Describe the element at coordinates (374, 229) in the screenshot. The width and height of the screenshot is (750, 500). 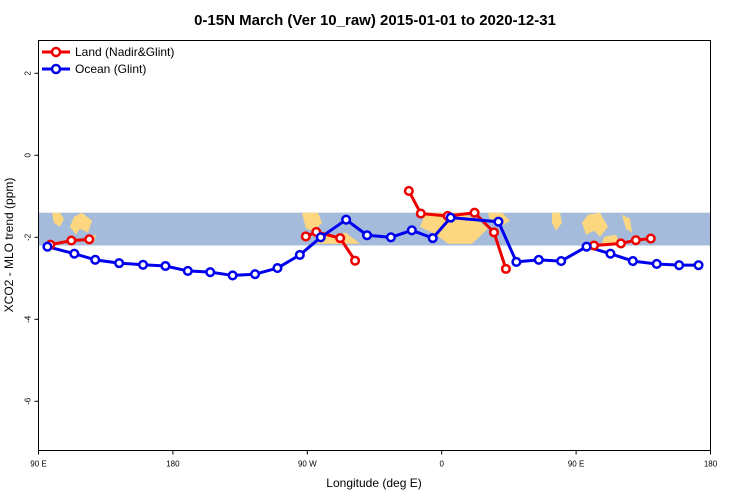
I see `world-map-band` at that location.